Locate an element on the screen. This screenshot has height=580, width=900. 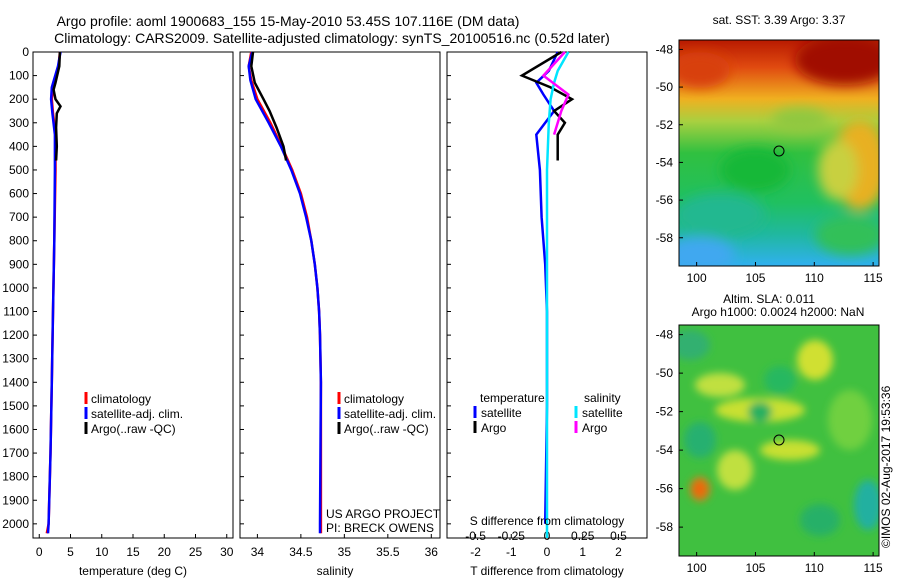
series-line-satellite-adj-clim- is located at coordinates (285, 292).